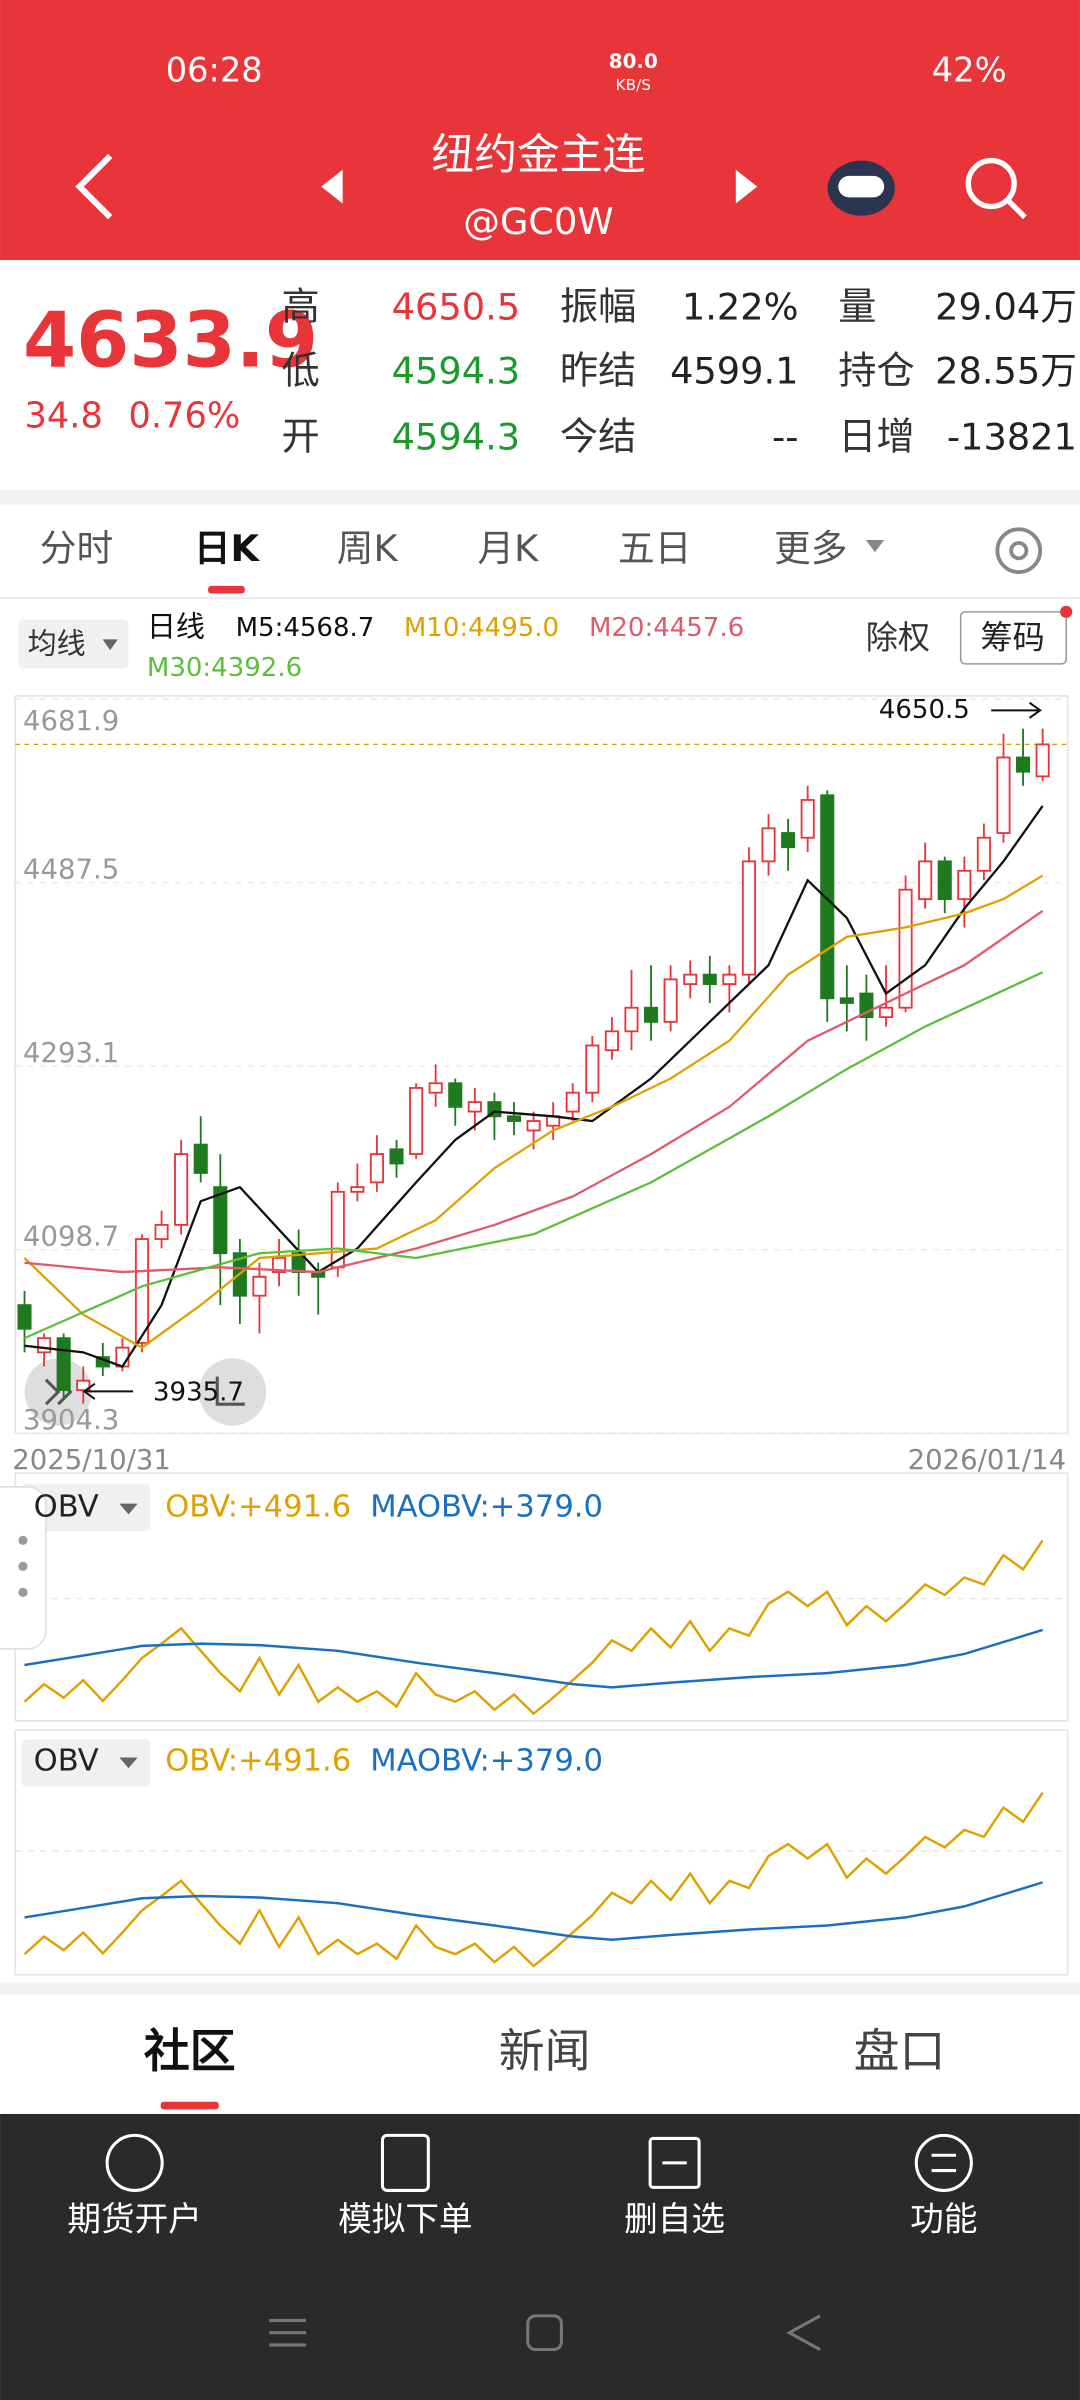 The width and height of the screenshot is (1080, 2400). What do you see at coordinates (1019, 550) in the screenshot?
I see `settings-icon` at bounding box center [1019, 550].